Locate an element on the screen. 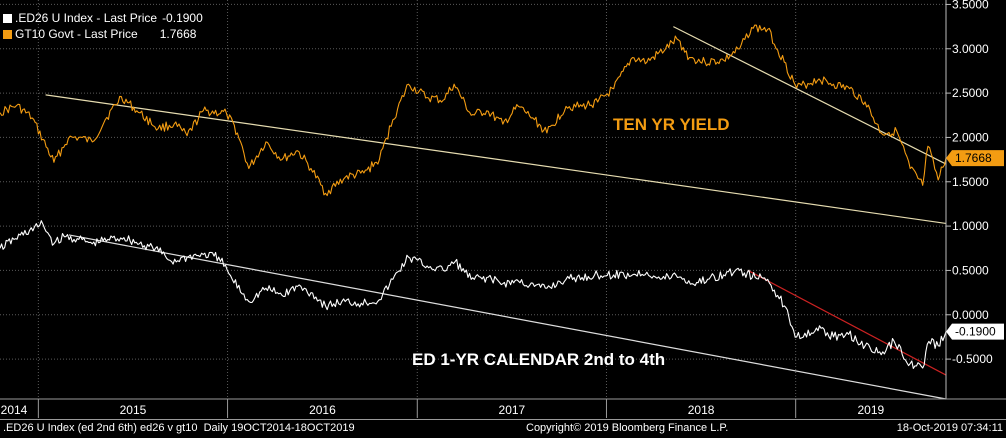  footer-copyright: Copyright© 2019 Bloomberg Finance L.P. is located at coordinates (627, 428).